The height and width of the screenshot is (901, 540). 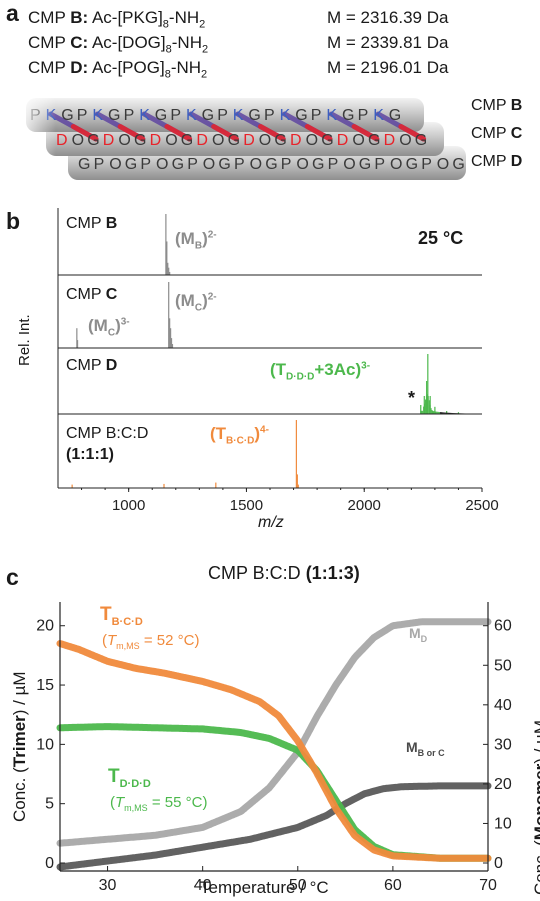 What do you see at coordinates (107, 433) in the screenshot?
I see `trace-title-text: CMP B:C:D` at bounding box center [107, 433].